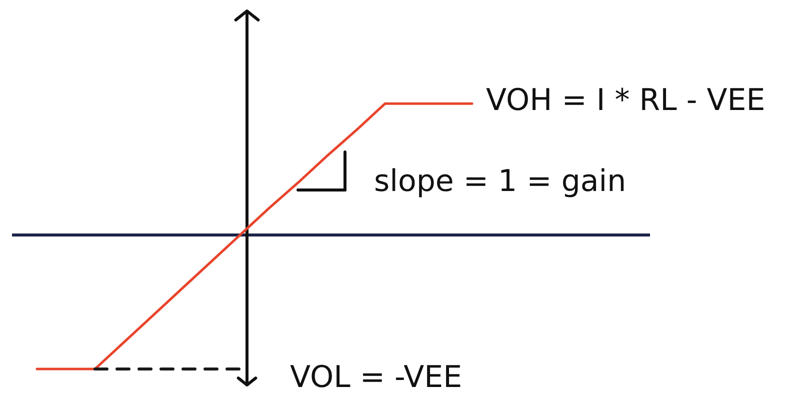 This screenshot has width=793, height=401. I want to click on annotation: VOL = -VEE, so click(376, 377).